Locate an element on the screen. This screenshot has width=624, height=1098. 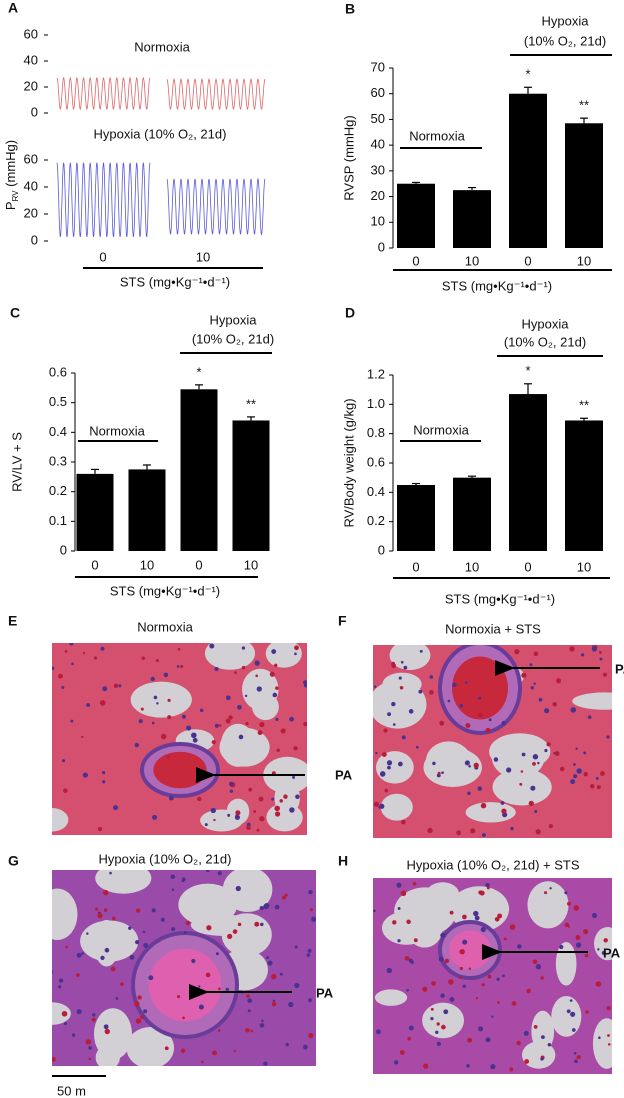
y-axis-label: PRV (mmHg) is located at coordinates (11, 175).